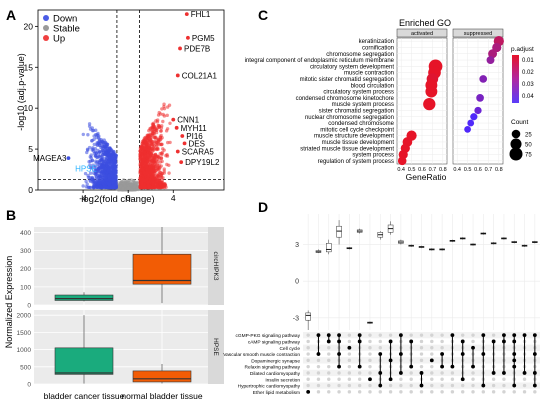 Image resolution: width=550 pixels, height=405 pixels. Describe the element at coordinates (273, 368) in the screenshot. I see `pathway-label: Relaxin signaling pathway` at that location.